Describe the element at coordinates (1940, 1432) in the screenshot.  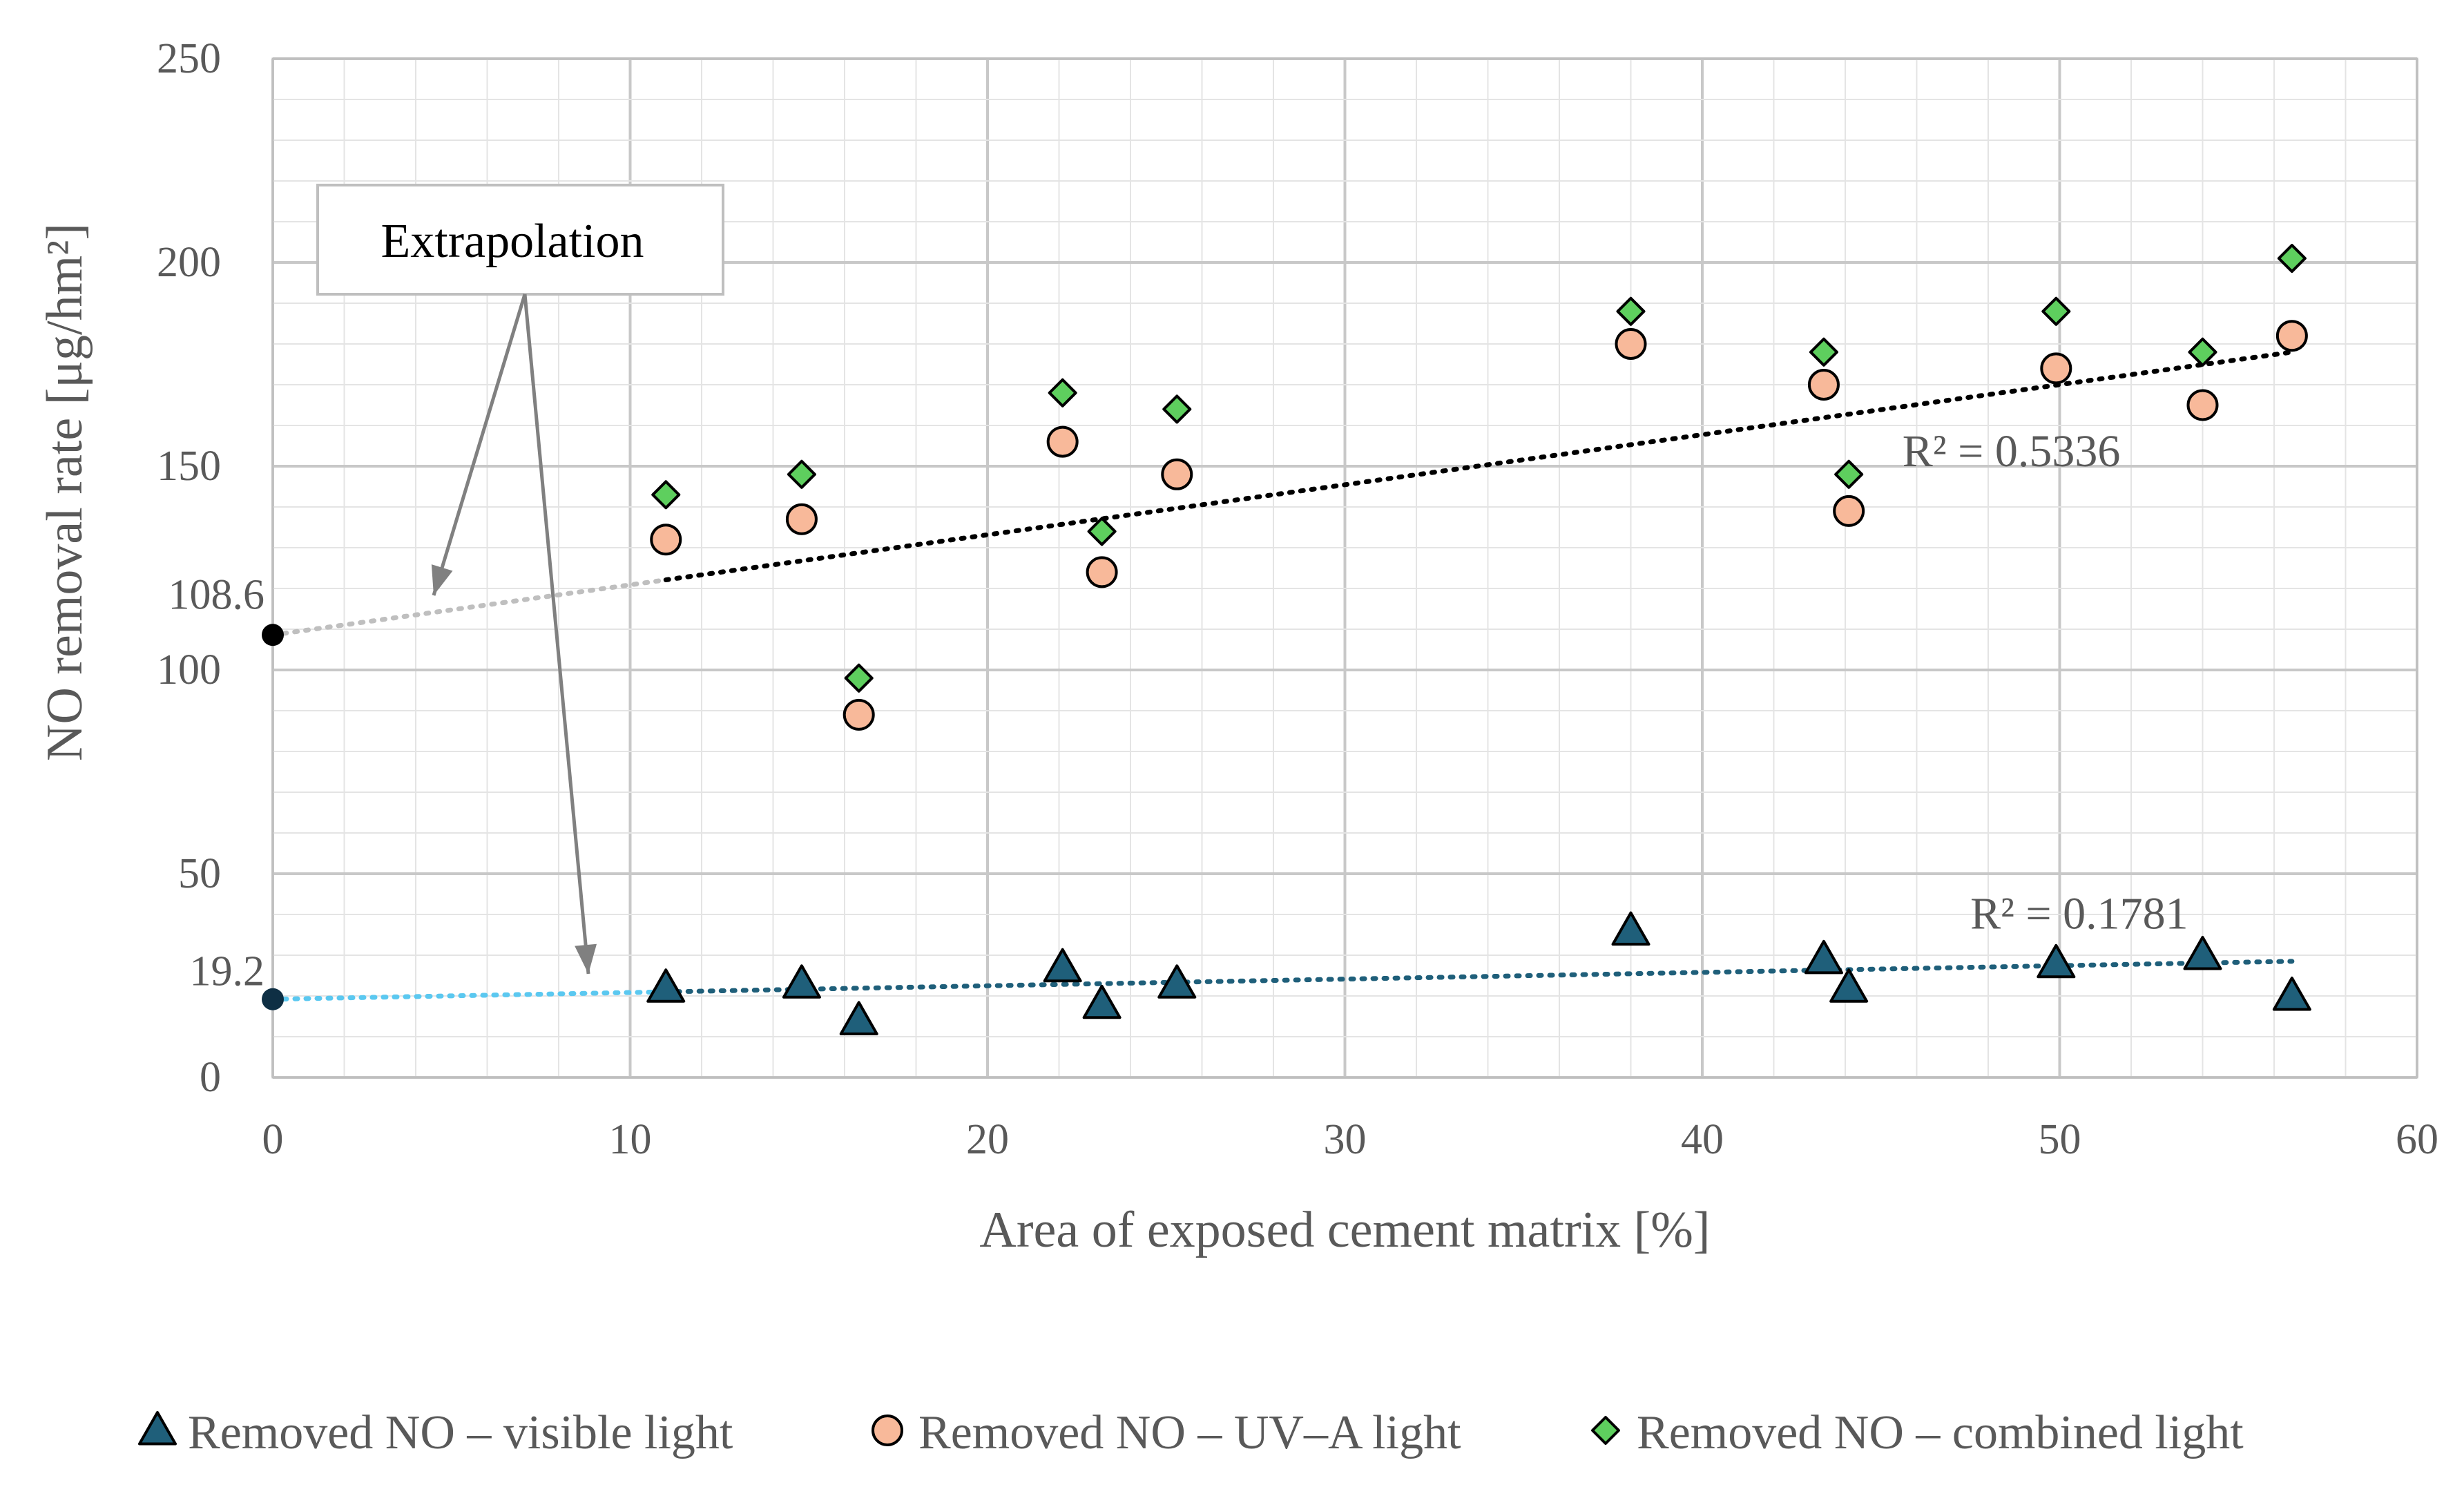
I see `legend-entry: Removed NO – combined light` at that location.